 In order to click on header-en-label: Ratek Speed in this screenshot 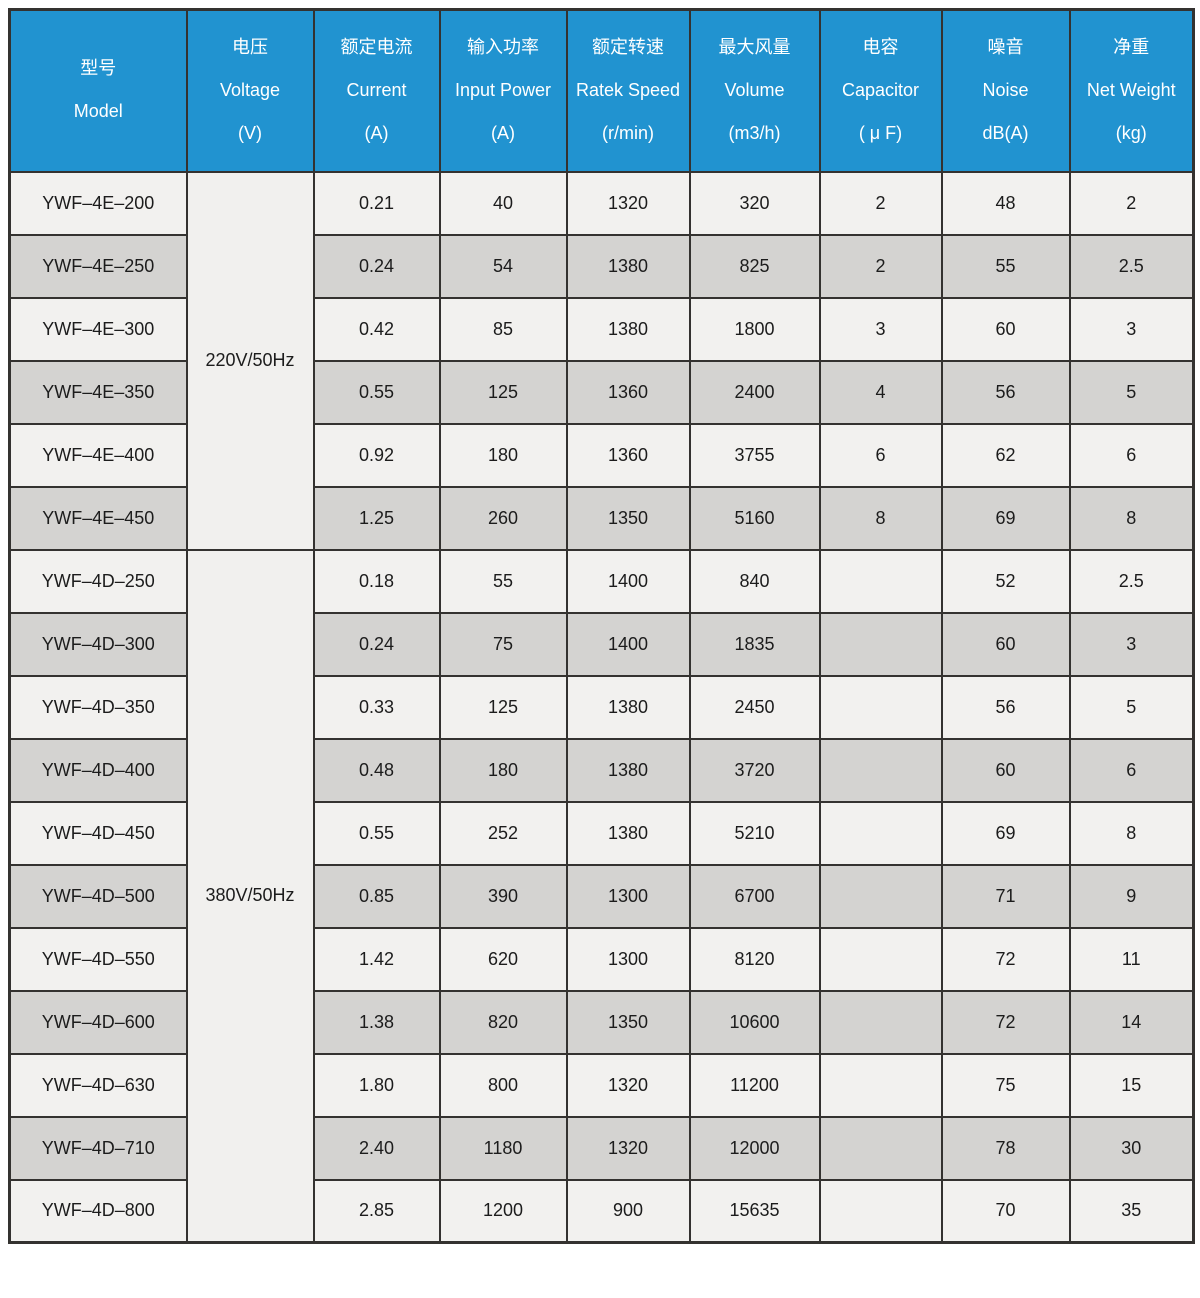, I will do `click(628, 89)`.